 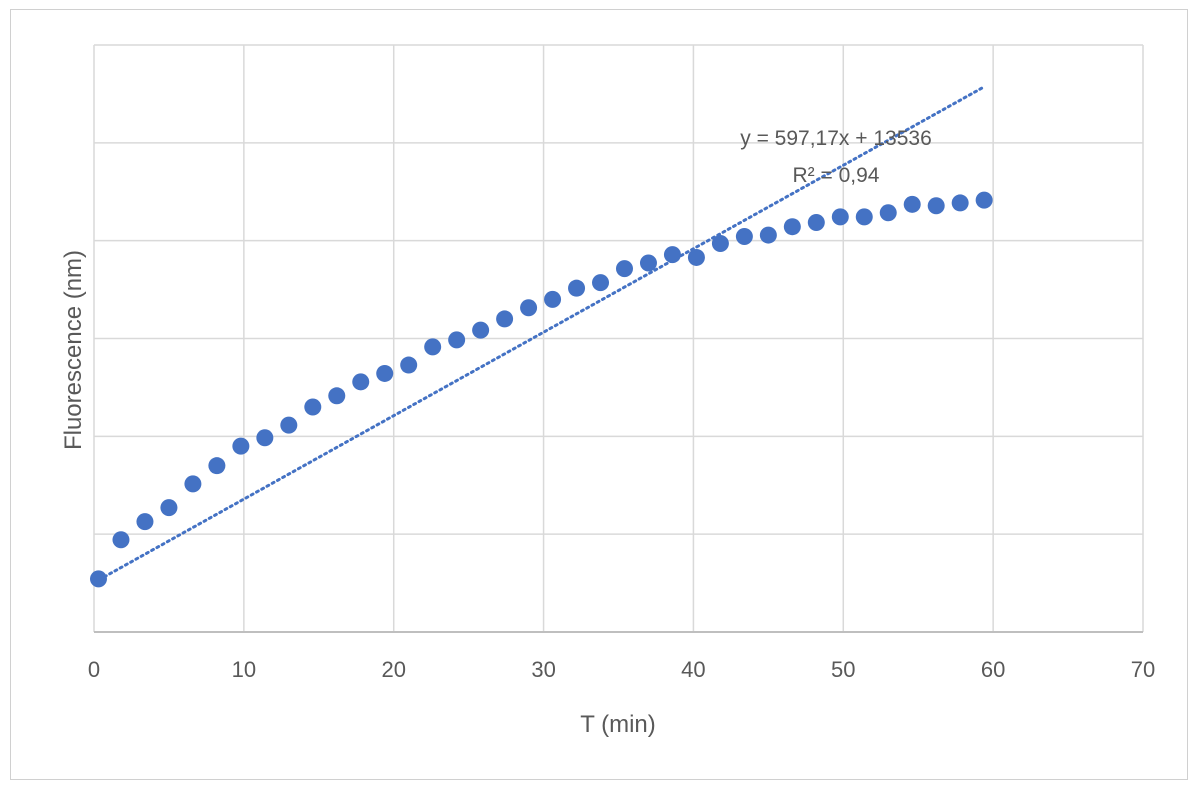 I want to click on x-tick-label: 50, so click(x=843, y=669).